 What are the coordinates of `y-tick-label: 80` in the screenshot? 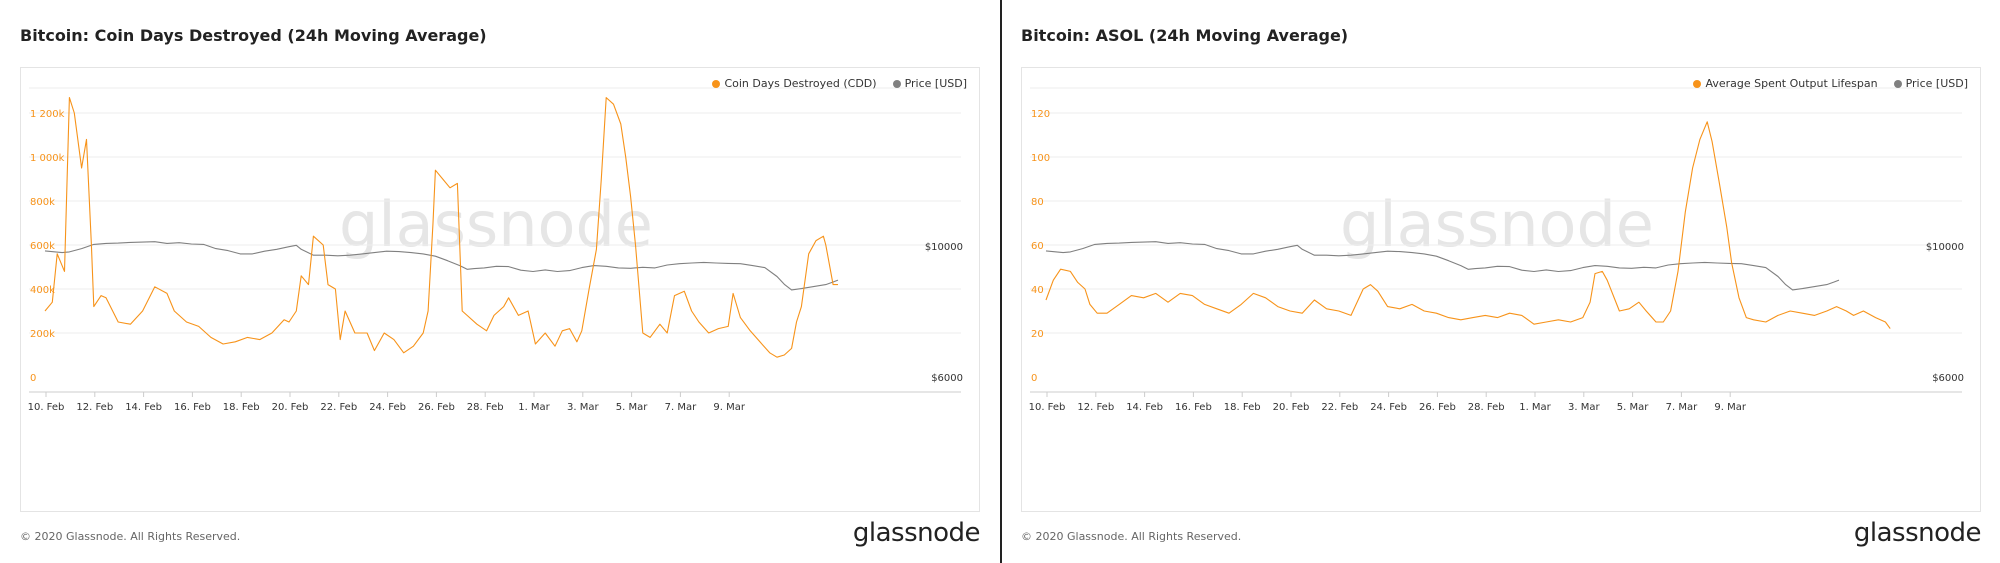 It's located at (1037, 202).